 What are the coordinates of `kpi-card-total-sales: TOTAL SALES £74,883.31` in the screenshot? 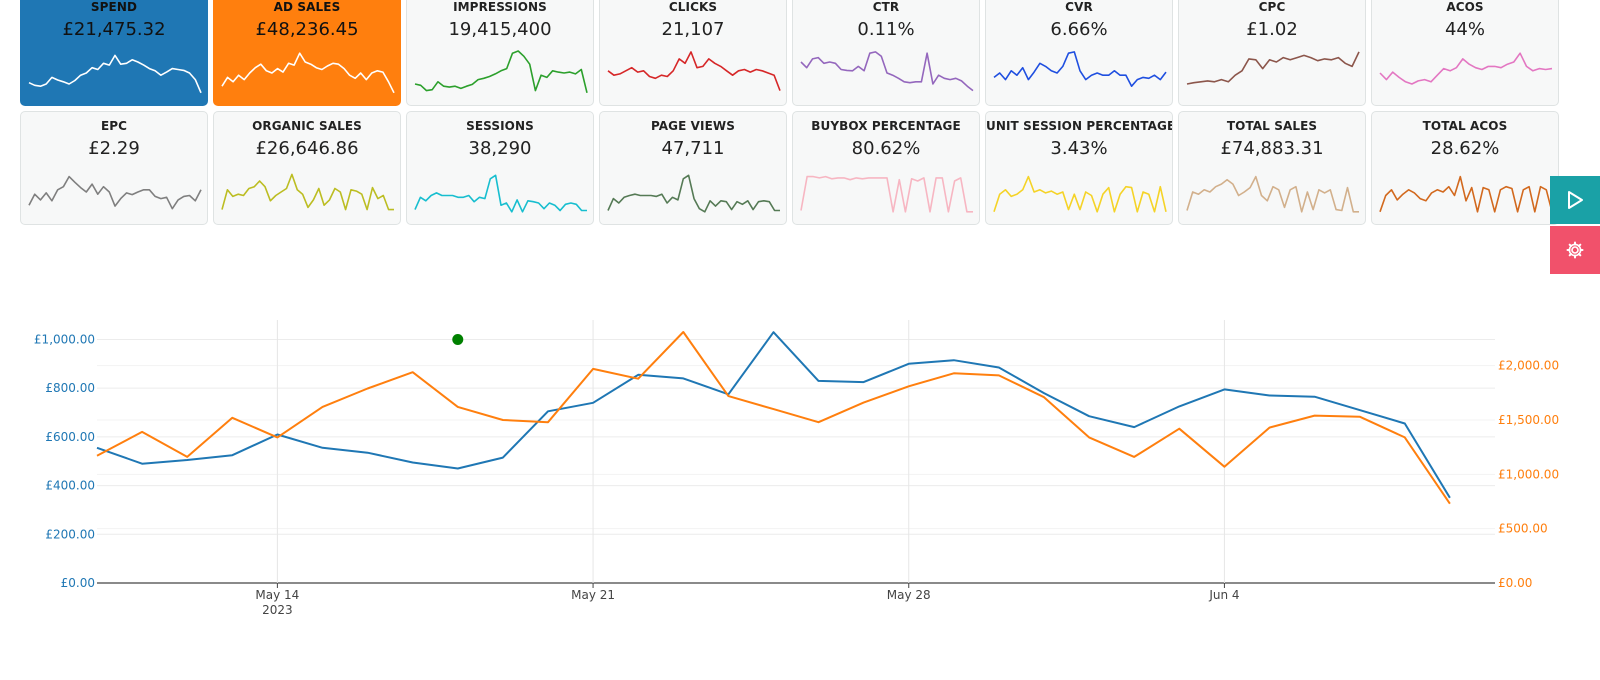 It's located at (1272, 168).